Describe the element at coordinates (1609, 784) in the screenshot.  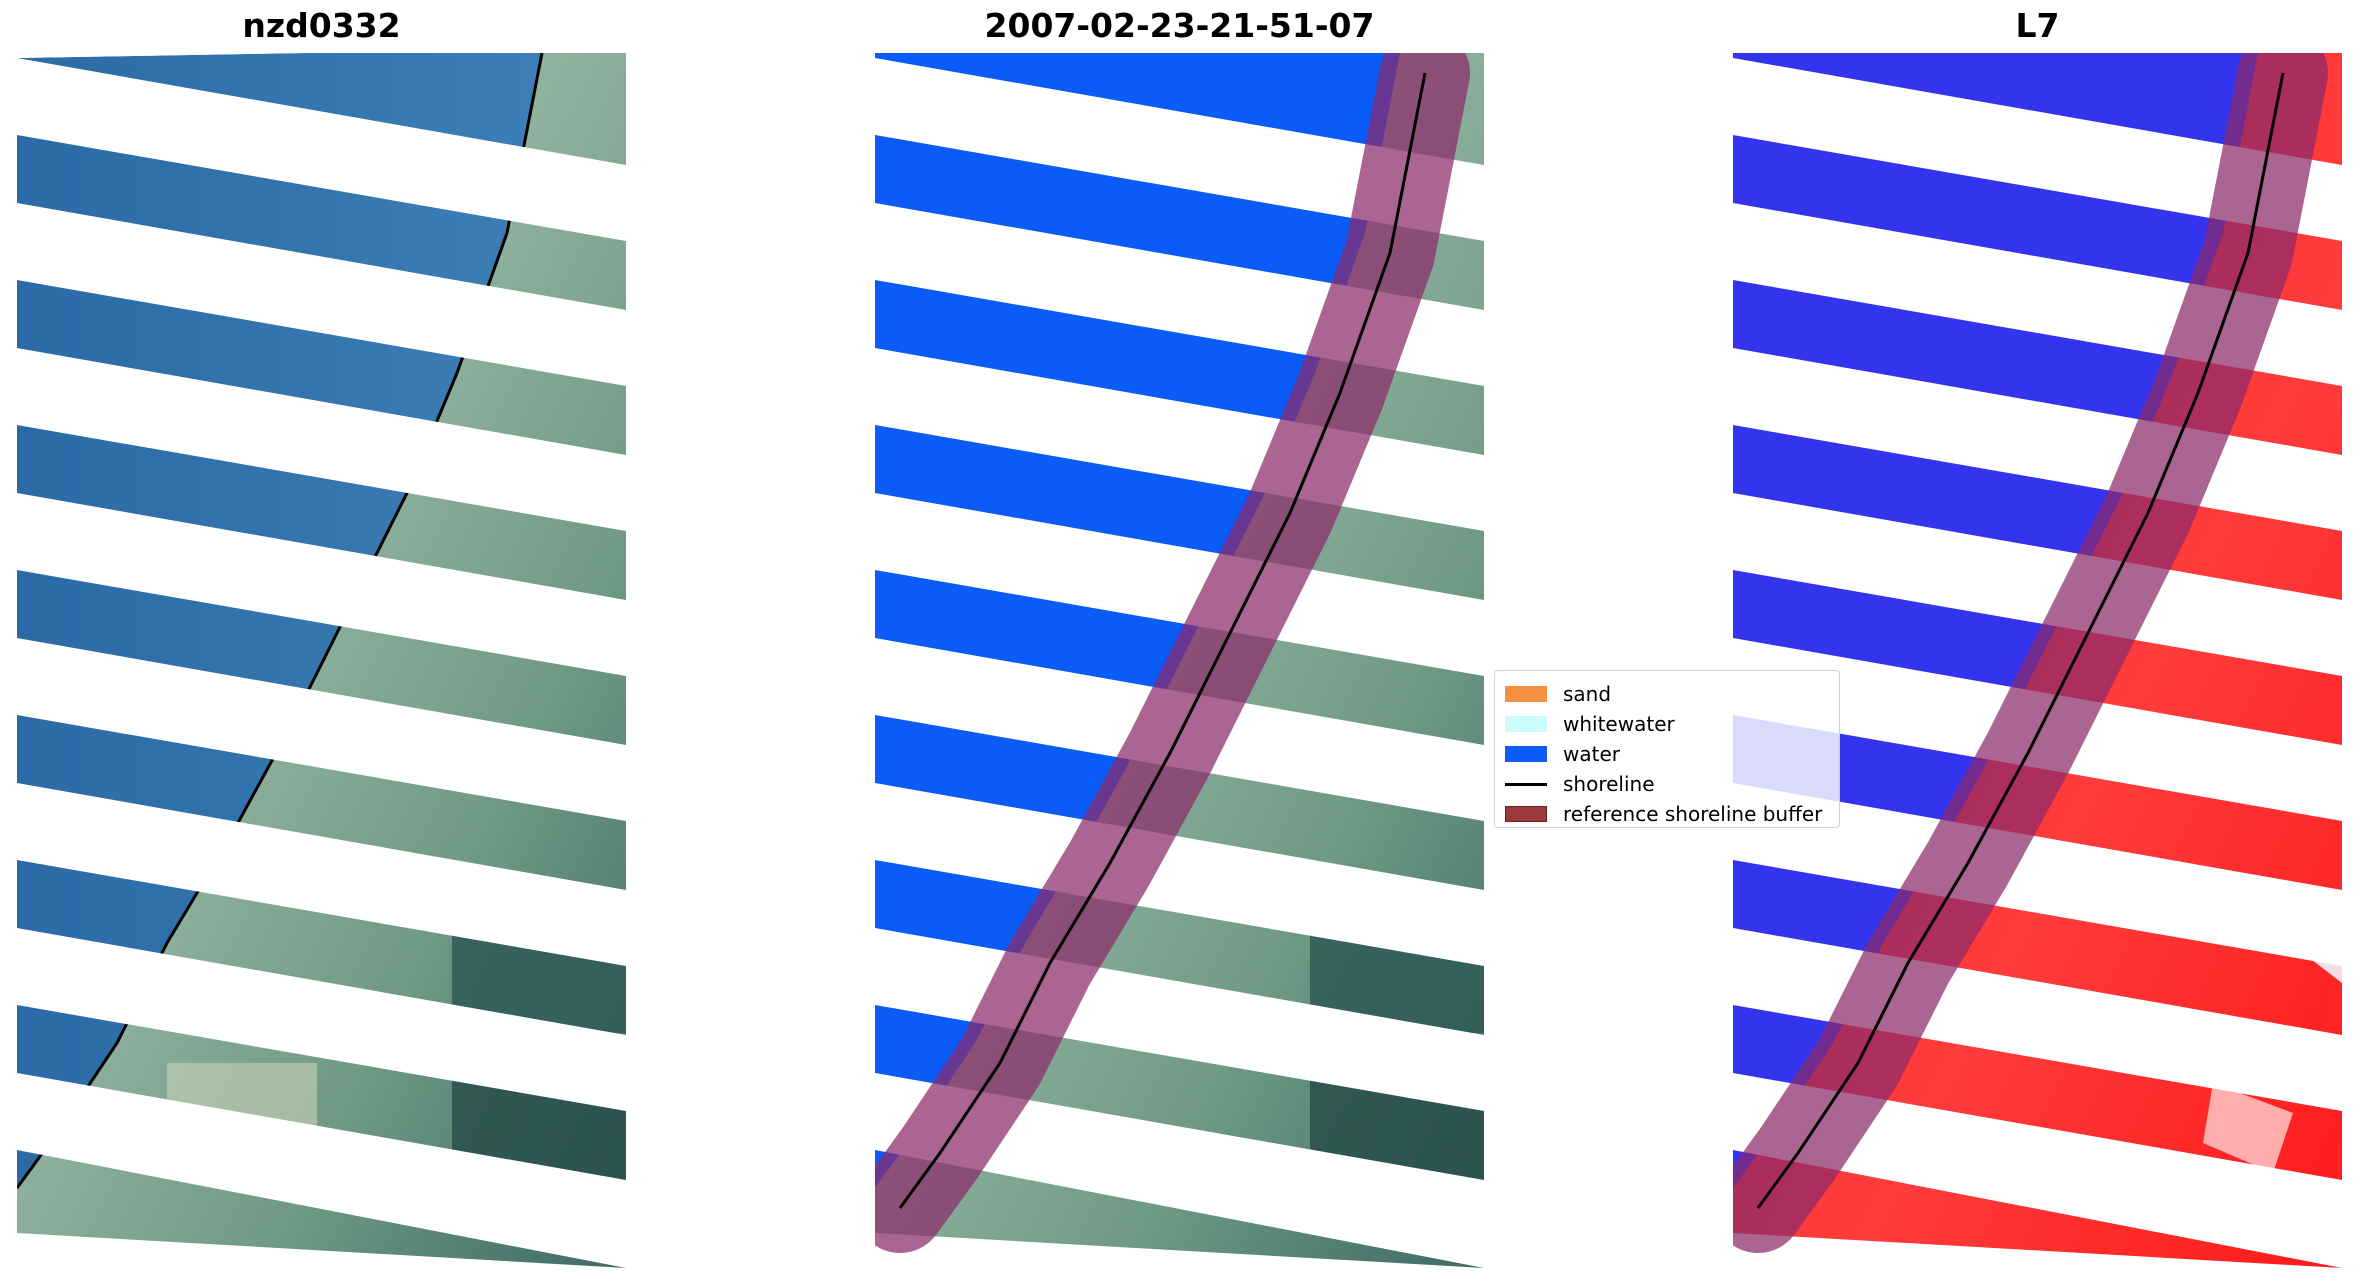
I see `legend-label: shoreline` at that location.